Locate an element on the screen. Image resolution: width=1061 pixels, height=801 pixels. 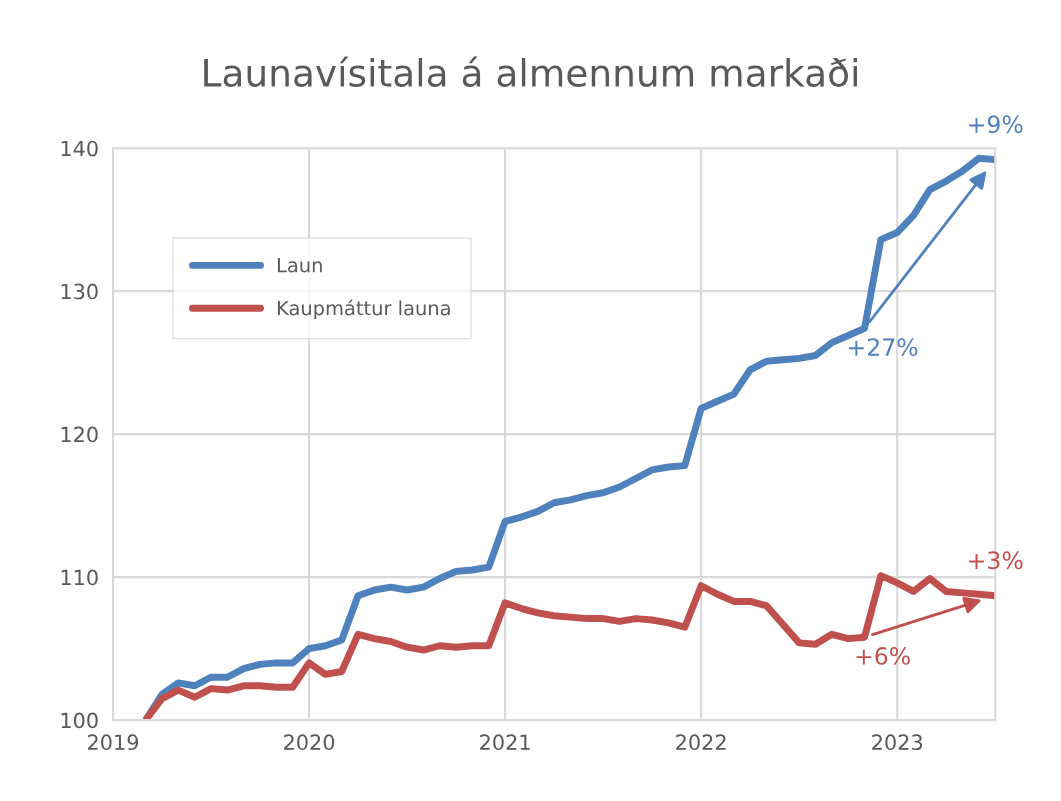
annotation: +27% is located at coordinates (883, 347).